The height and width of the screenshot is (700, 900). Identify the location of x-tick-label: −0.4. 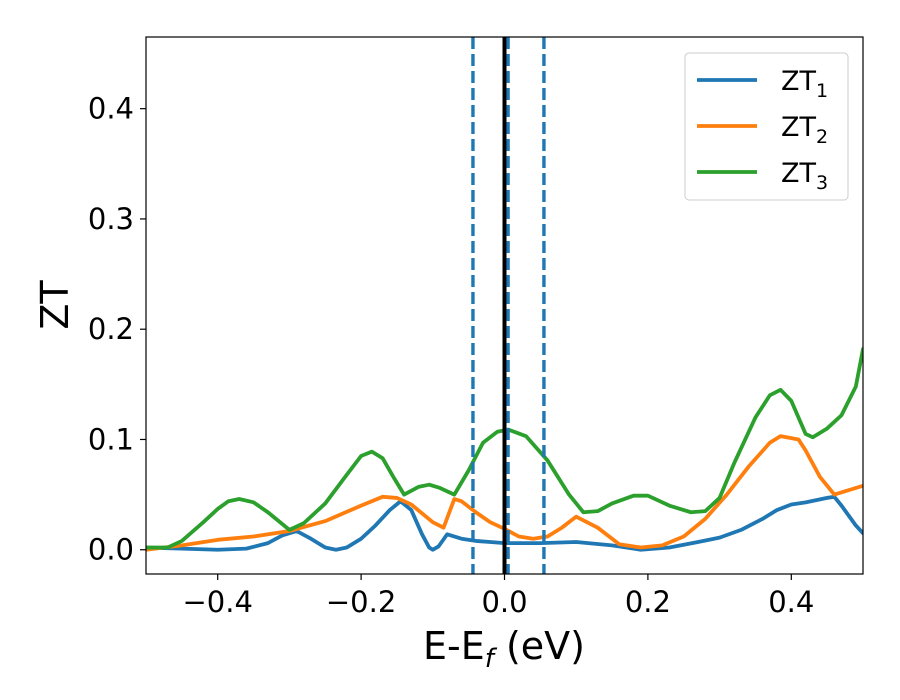
(217, 602).